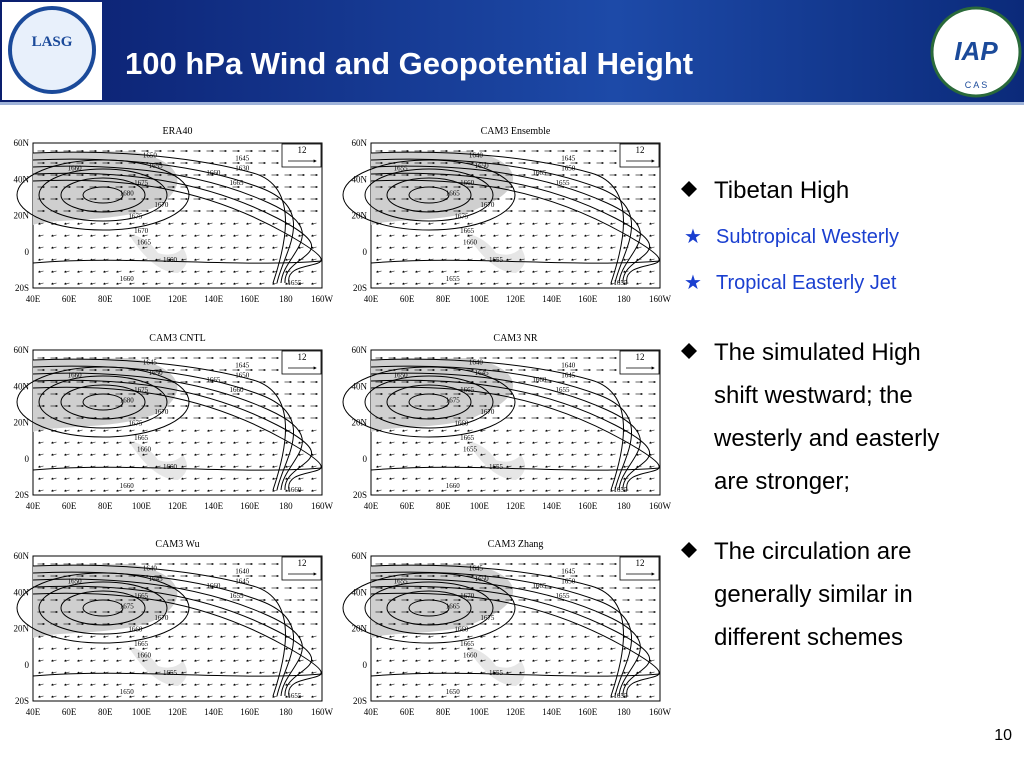 The width and height of the screenshot is (1024, 768). Describe the element at coordinates (22, 495) in the screenshot. I see `lat-label: 20S` at that location.